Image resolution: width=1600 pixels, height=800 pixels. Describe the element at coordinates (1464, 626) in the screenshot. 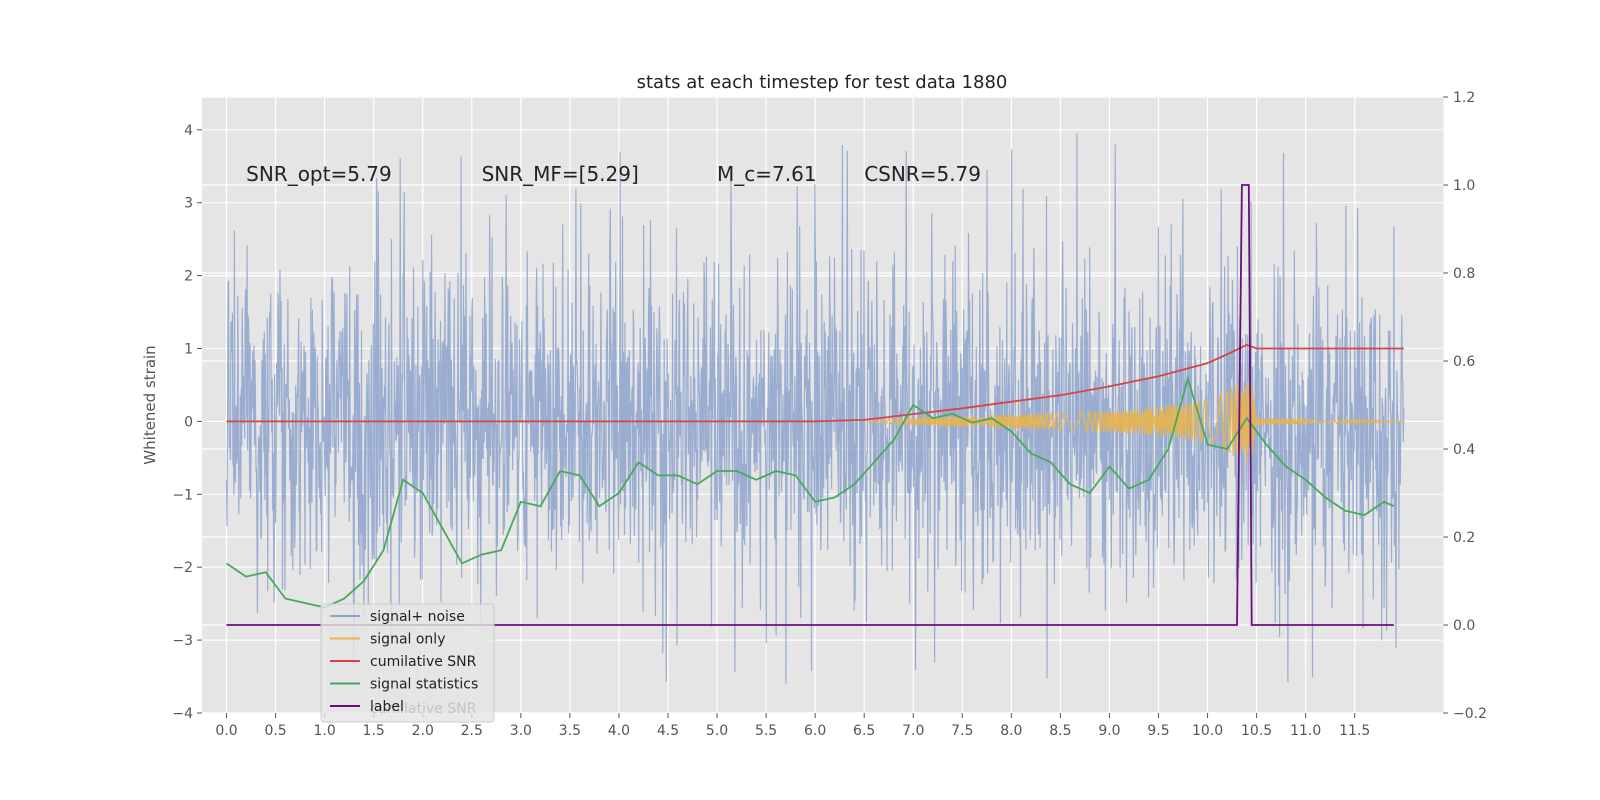

I see `y-right-tick-label: 0.0` at that location.